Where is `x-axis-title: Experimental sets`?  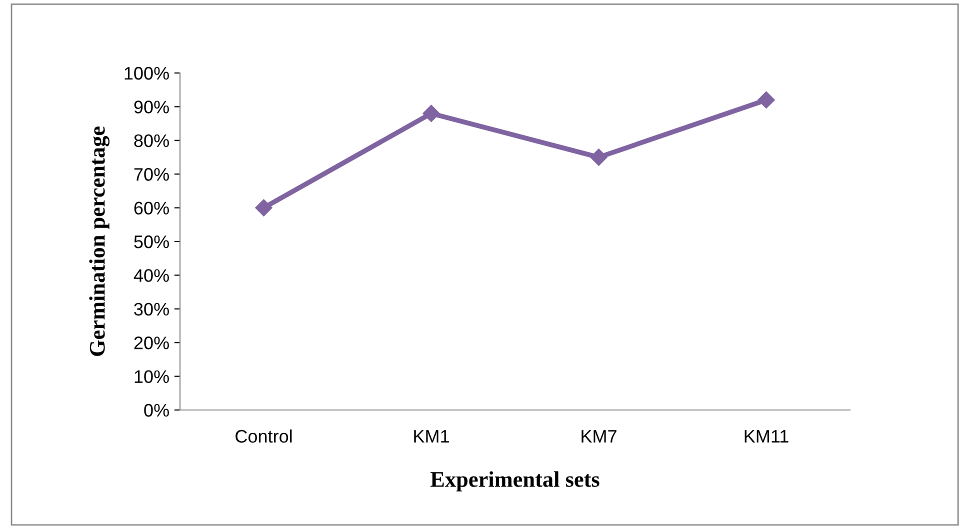 x-axis-title: Experimental sets is located at coordinates (515, 481).